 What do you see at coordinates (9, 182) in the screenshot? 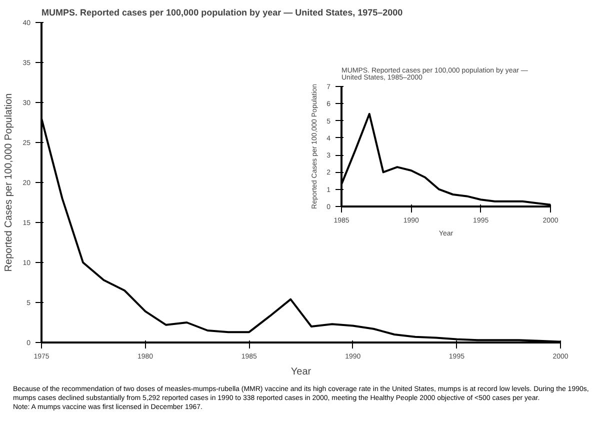
I see `y-axis-title: Reported Cases per 100,000 Population` at bounding box center [9, 182].